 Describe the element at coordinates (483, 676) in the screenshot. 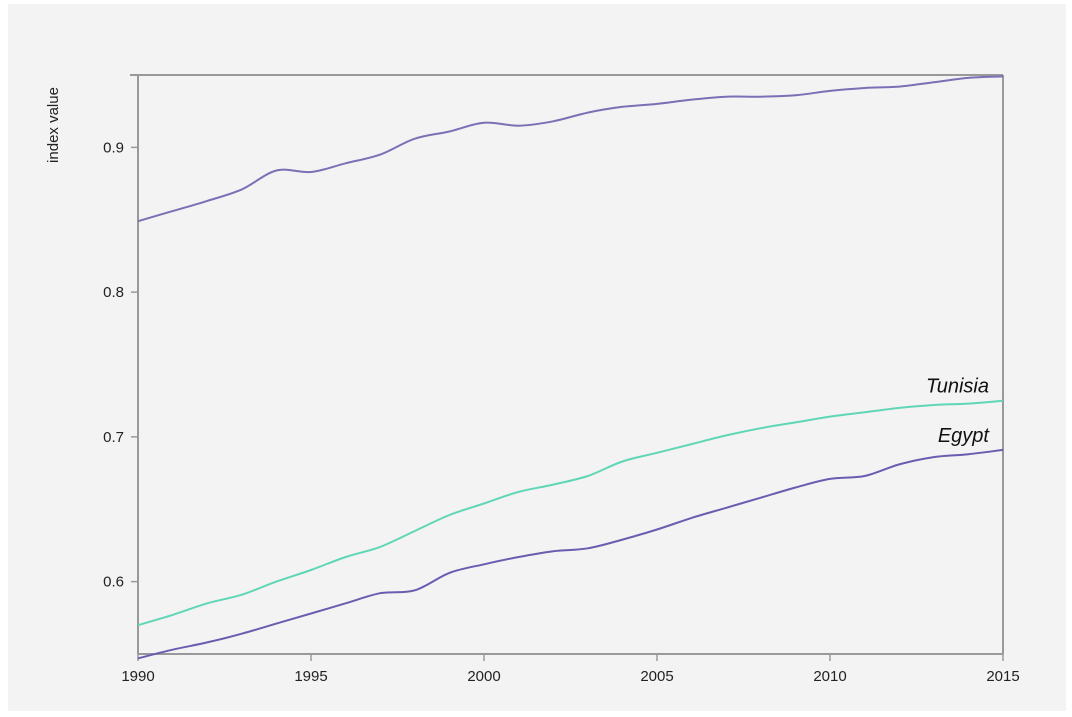

I see `x-tick-label: 2000` at that location.